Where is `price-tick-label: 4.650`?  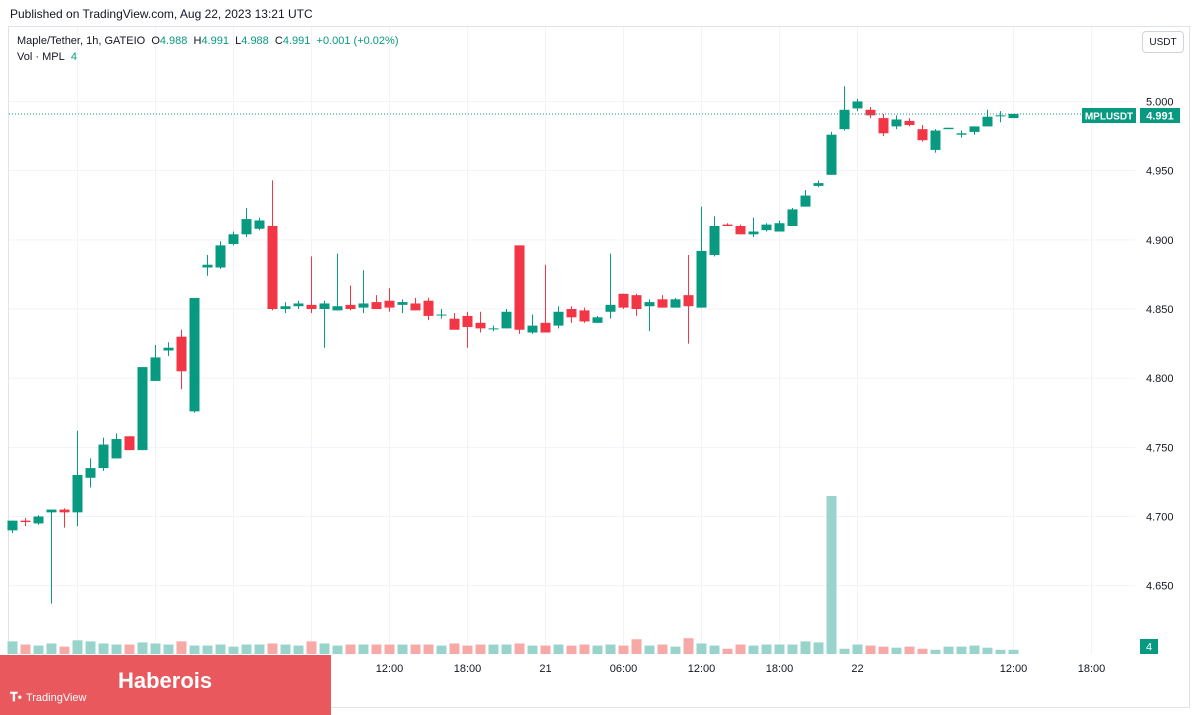
price-tick-label: 4.650 is located at coordinates (1160, 587).